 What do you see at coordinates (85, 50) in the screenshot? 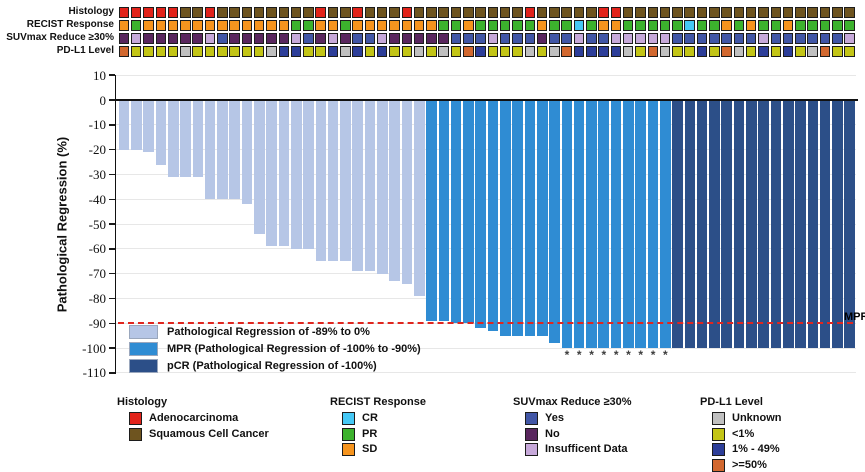
I see `track-label-4: PD-L1 Level` at bounding box center [85, 50].